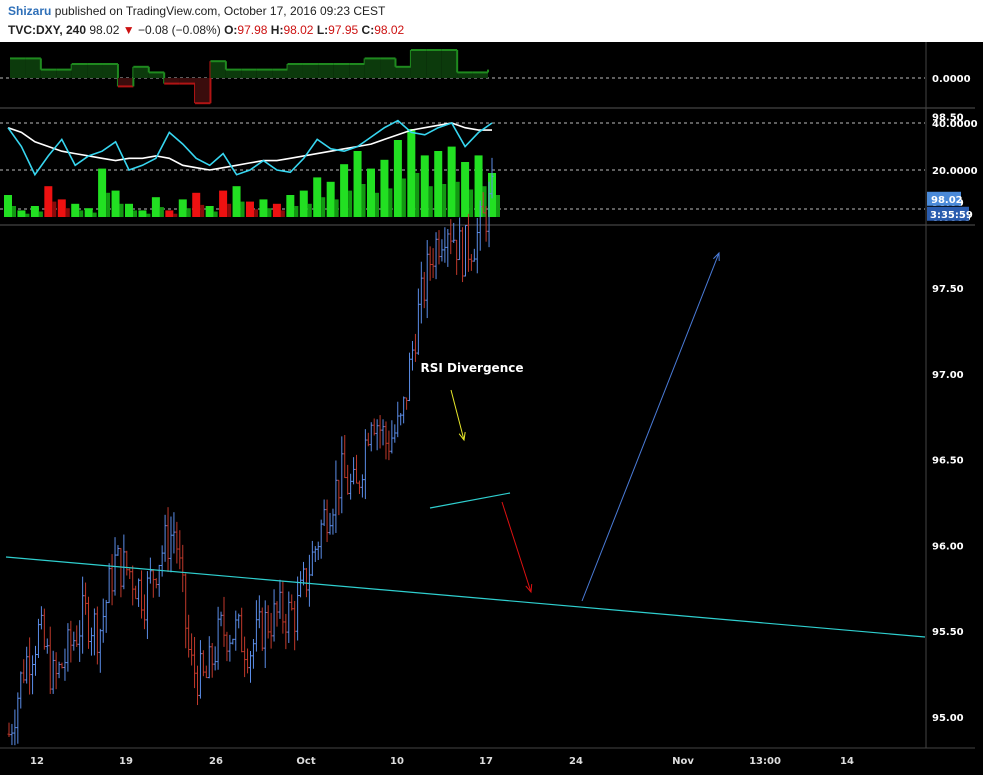  I want to click on rsi-line, so click(250, 148).